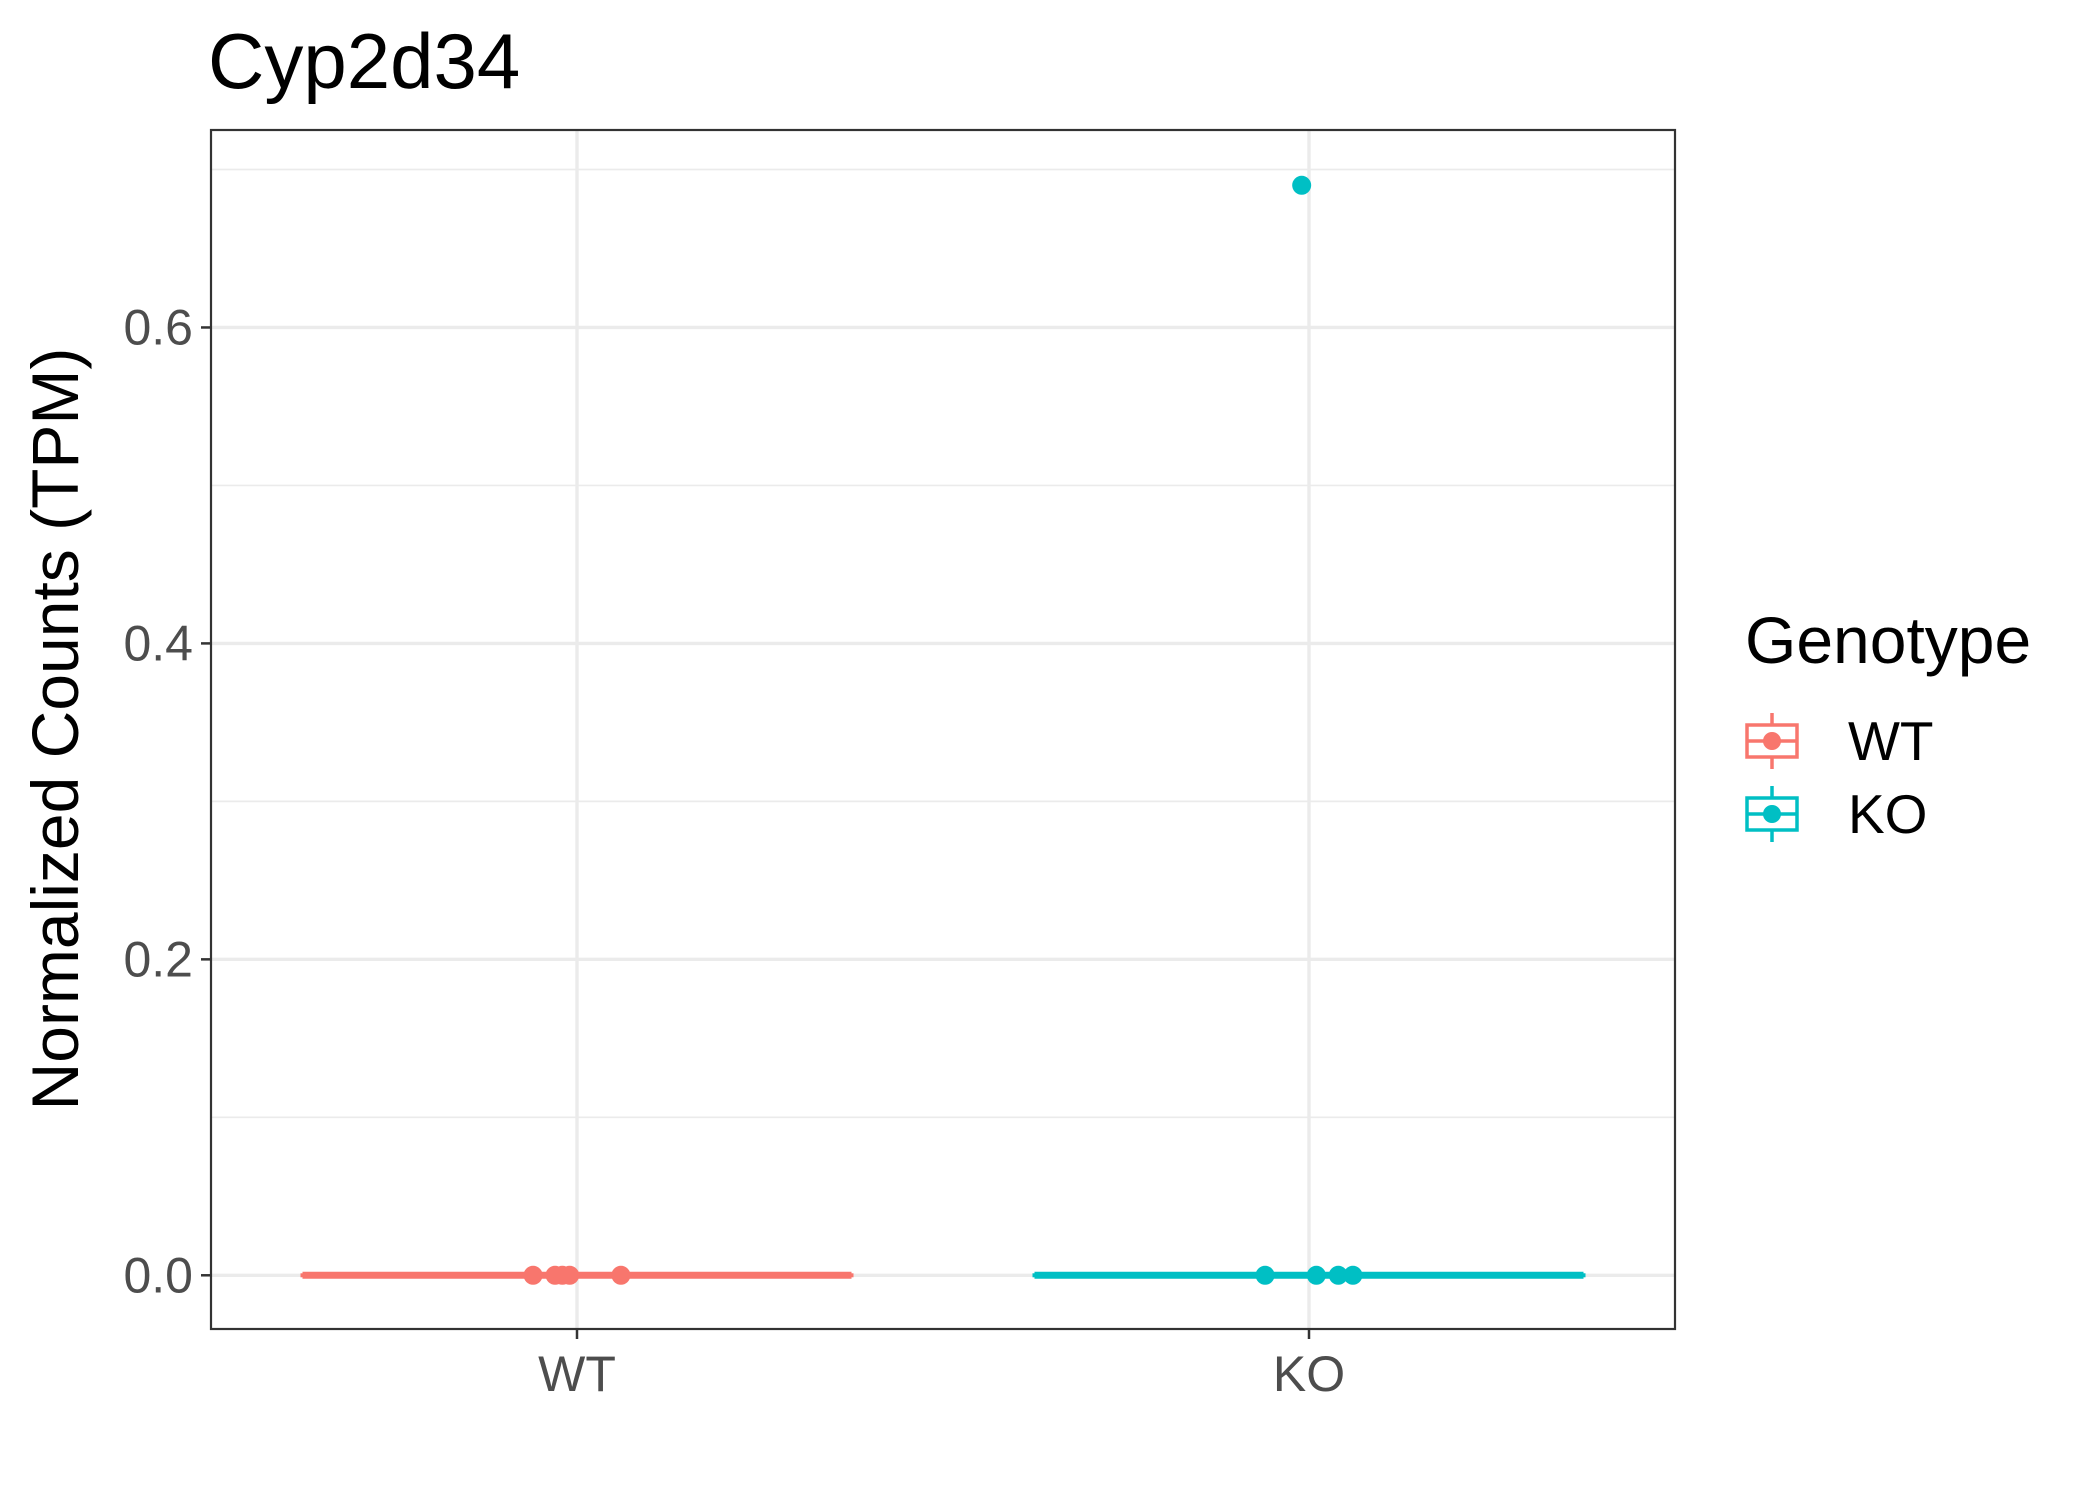 Image resolution: width=2099 pixels, height=1499 pixels. Describe the element at coordinates (158, 959) in the screenshot. I see `y-tick-label: 0.2` at that location.